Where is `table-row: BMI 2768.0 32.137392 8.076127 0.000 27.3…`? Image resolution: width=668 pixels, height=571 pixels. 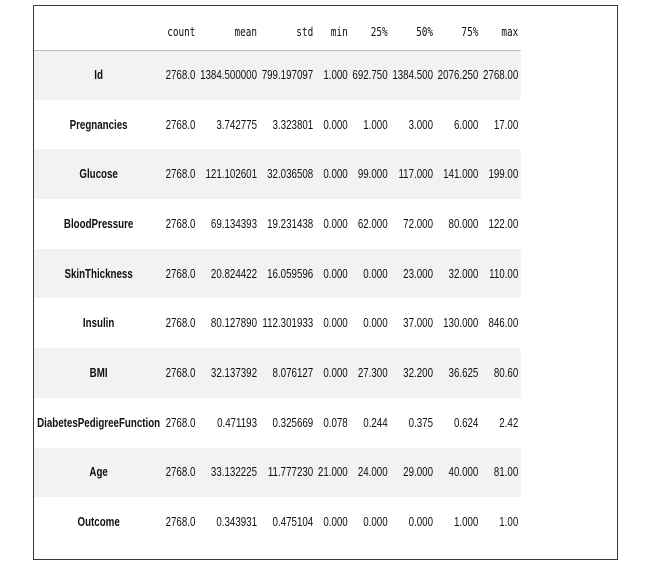 table-row: BMI 2768.0 32.137392 8.076127 0.000 27.3… is located at coordinates (277, 373).